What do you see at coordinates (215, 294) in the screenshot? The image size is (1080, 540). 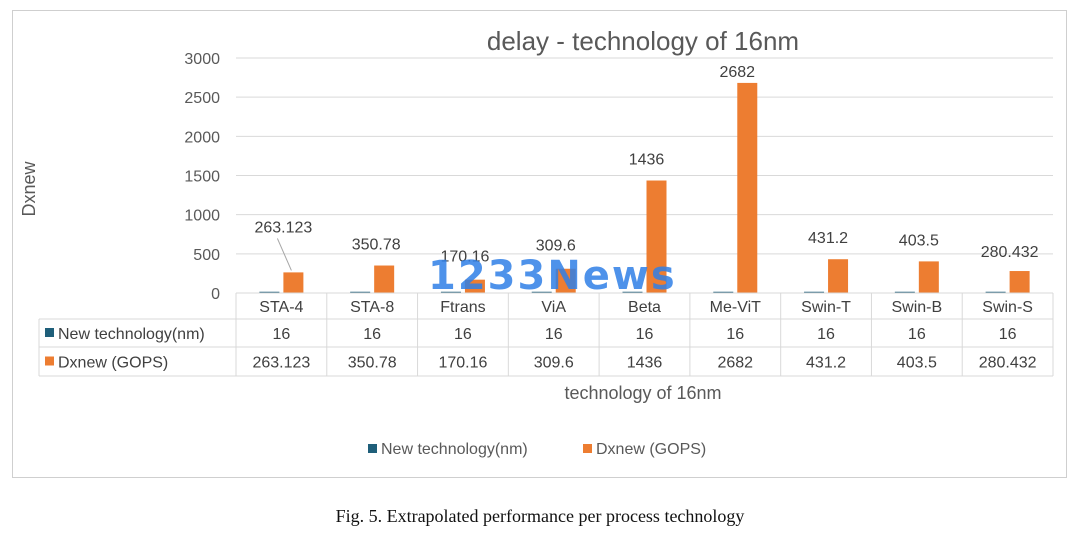 I see `y-tick-label: 0` at bounding box center [215, 294].